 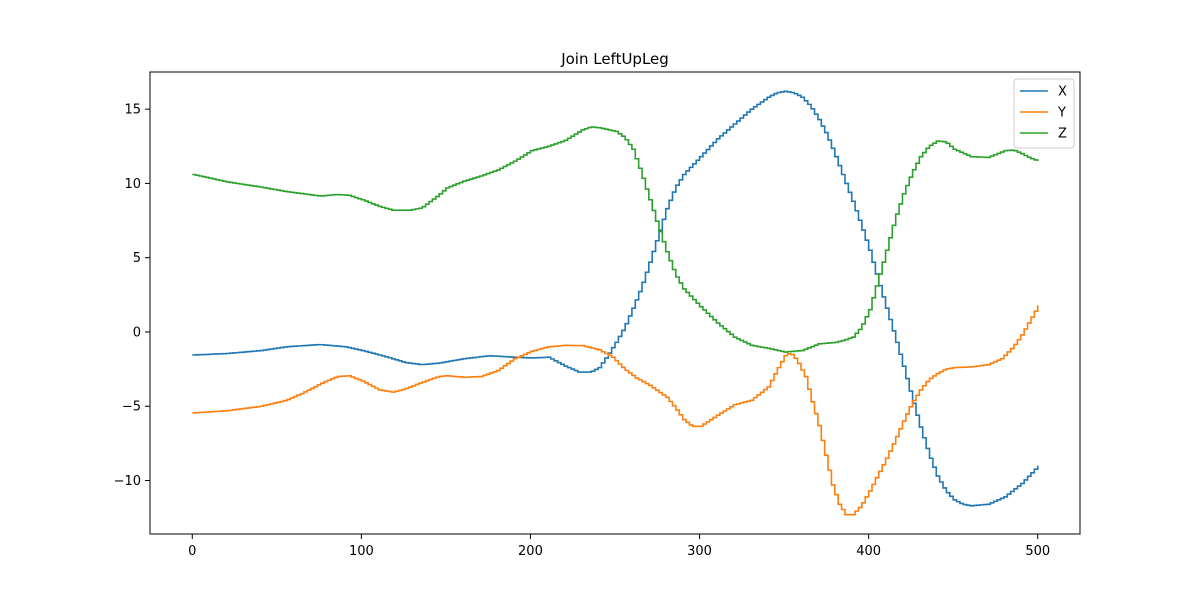 I want to click on legend-label-y: Y, so click(x=1061, y=113).